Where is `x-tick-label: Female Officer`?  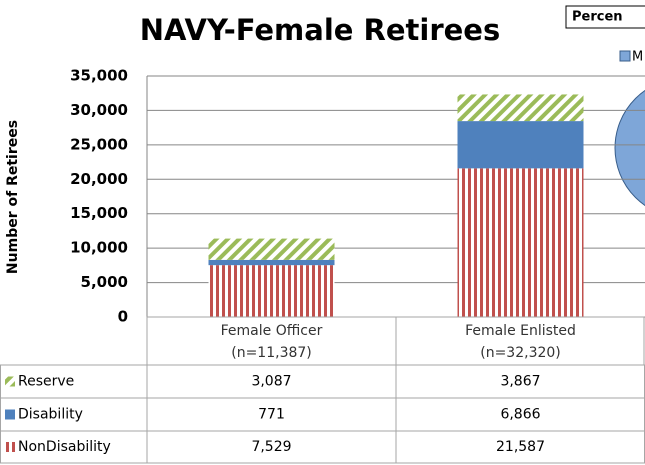
x-tick-label: Female Officer is located at coordinates (272, 331).